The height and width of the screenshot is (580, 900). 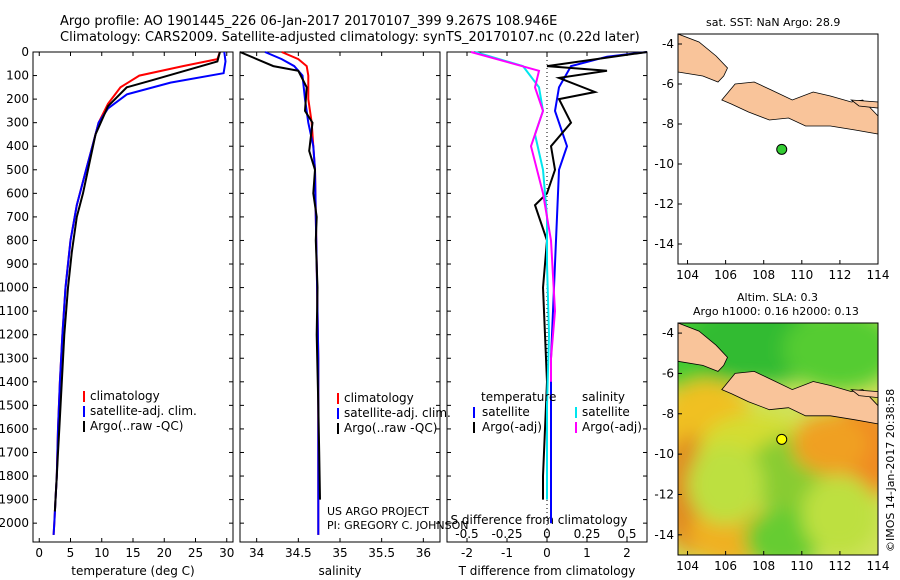 What do you see at coordinates (14, 429) in the screenshot?
I see `depth-tick-label: 1600` at bounding box center [14, 429].